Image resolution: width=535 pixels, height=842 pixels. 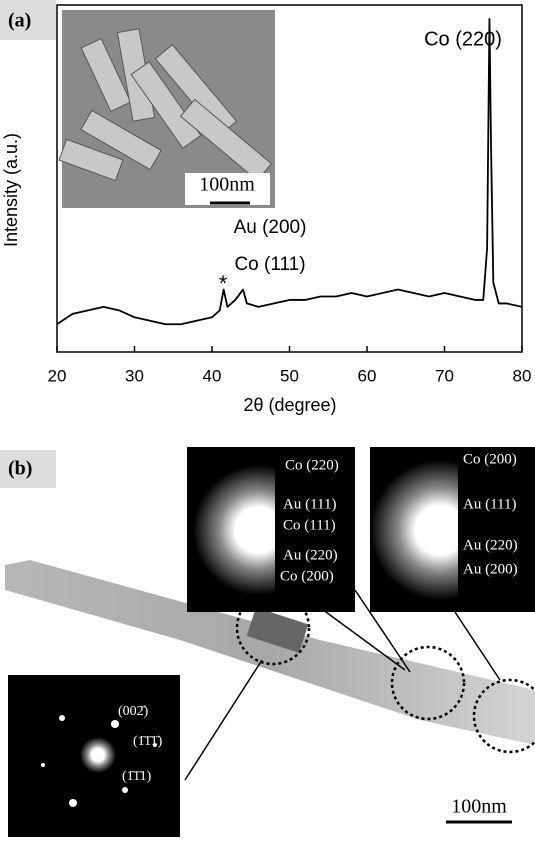 I want to click on scale-label: 100nm, so click(x=479, y=807).